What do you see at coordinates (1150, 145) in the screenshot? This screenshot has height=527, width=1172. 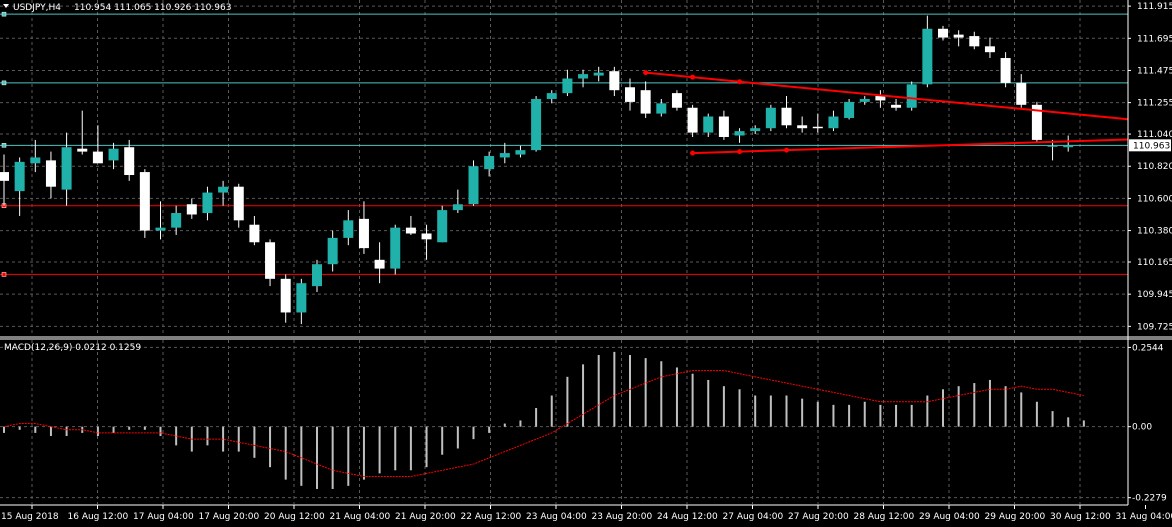 I see `current-price-box` at bounding box center [1150, 145].